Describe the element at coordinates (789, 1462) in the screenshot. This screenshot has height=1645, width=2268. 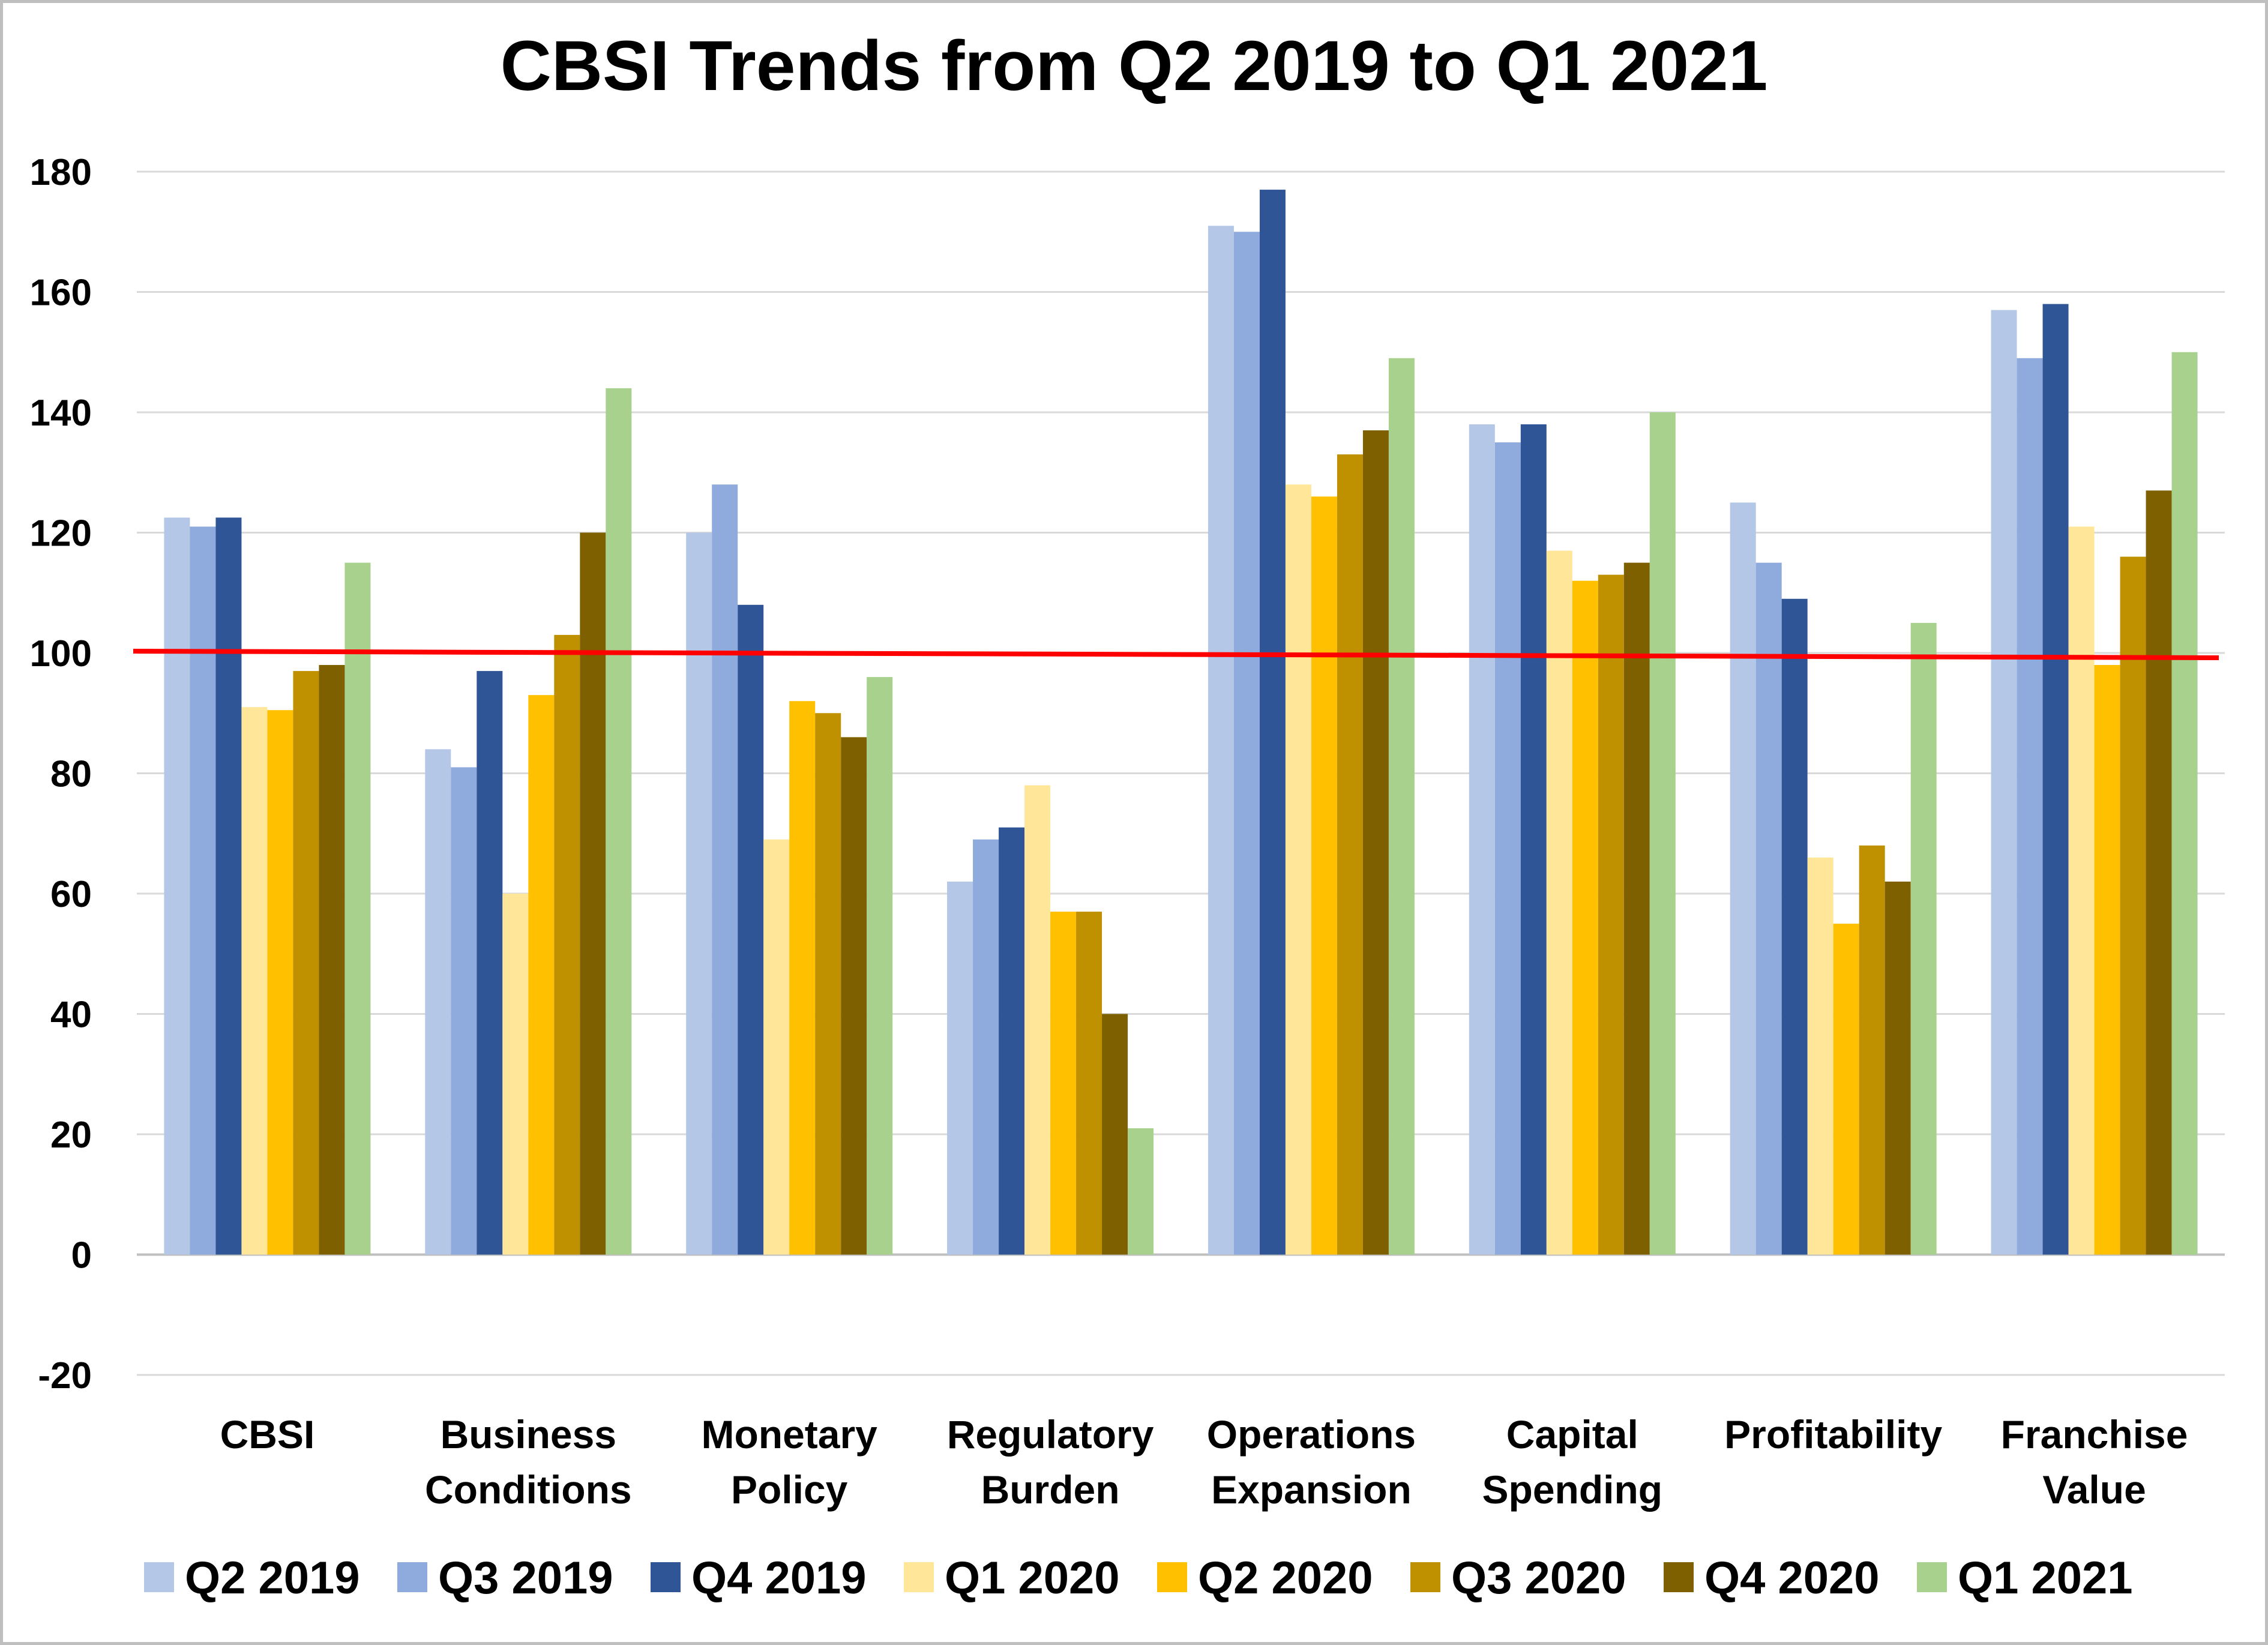
I see `category-label: Monetary Policy` at that location.